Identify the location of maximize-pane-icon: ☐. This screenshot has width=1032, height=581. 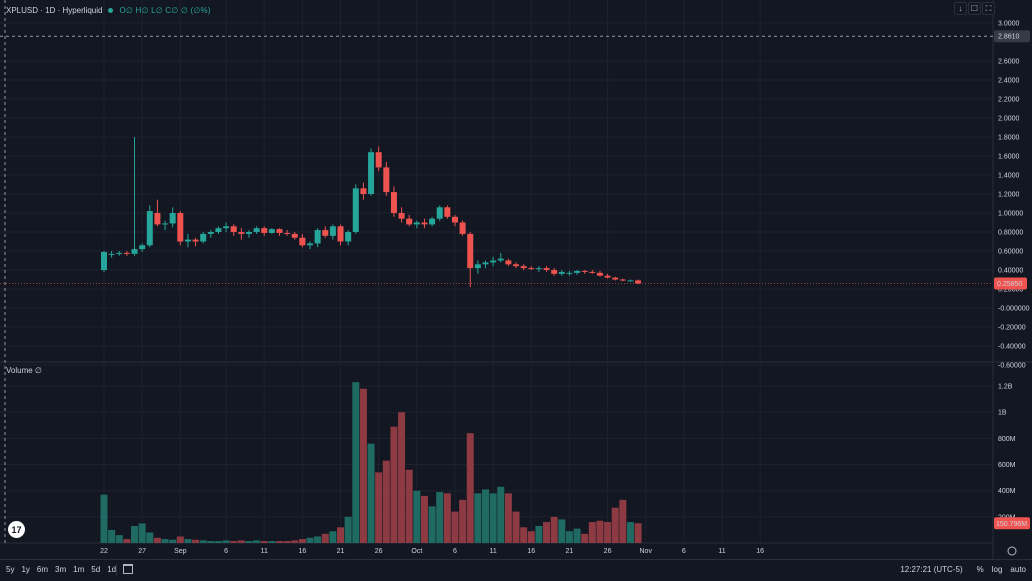
(974, 8).